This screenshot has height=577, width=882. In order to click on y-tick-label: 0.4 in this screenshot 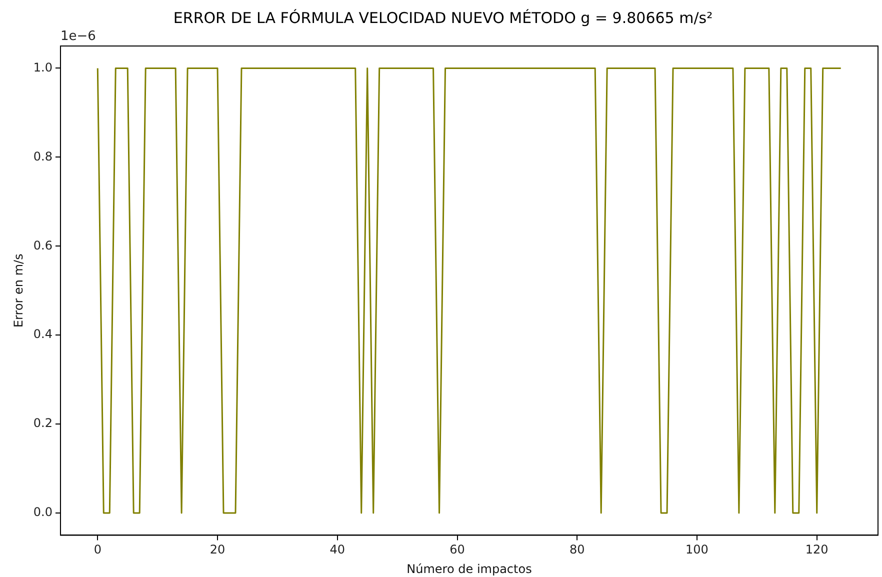, I will do `click(42, 334)`.